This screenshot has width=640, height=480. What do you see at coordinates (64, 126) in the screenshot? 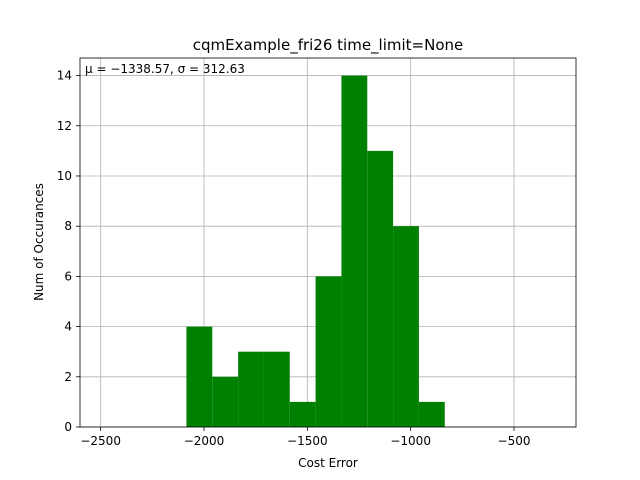
I see `y-tick-label: 12` at bounding box center [64, 126].